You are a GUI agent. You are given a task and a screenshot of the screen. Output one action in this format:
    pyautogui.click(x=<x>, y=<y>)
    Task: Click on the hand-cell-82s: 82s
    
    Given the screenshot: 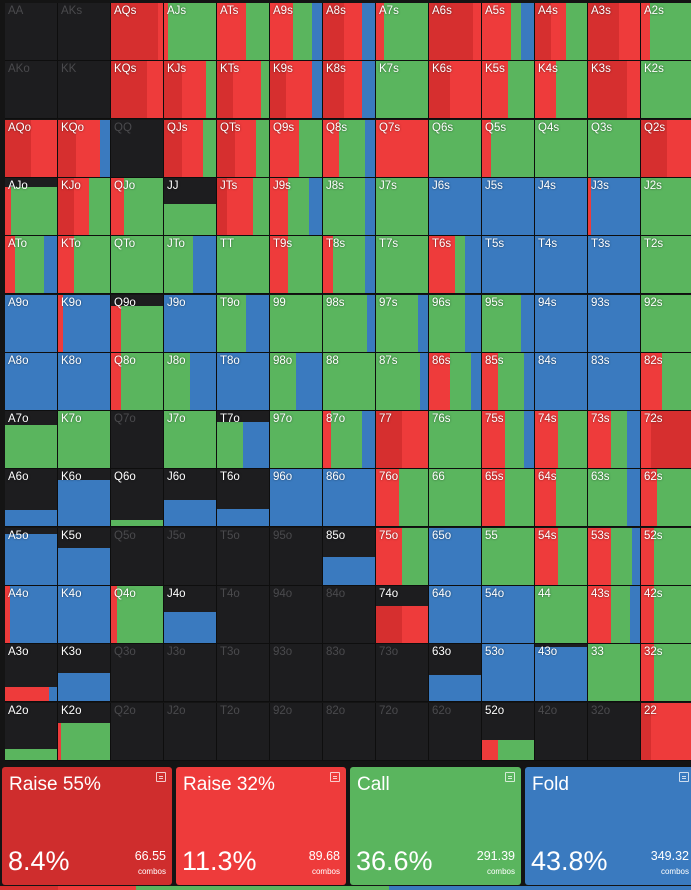 What is the action you would take?
    pyautogui.click(x=666, y=382)
    